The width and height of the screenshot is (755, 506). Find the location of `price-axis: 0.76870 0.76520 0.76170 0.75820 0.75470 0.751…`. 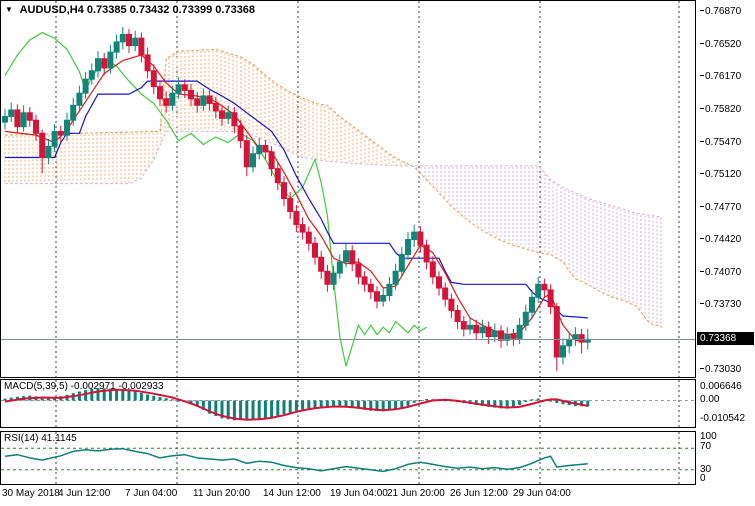

price-axis: 0.76870 0.76520 0.76170 0.75820 0.75470 0.751… is located at coordinates (725, 189).